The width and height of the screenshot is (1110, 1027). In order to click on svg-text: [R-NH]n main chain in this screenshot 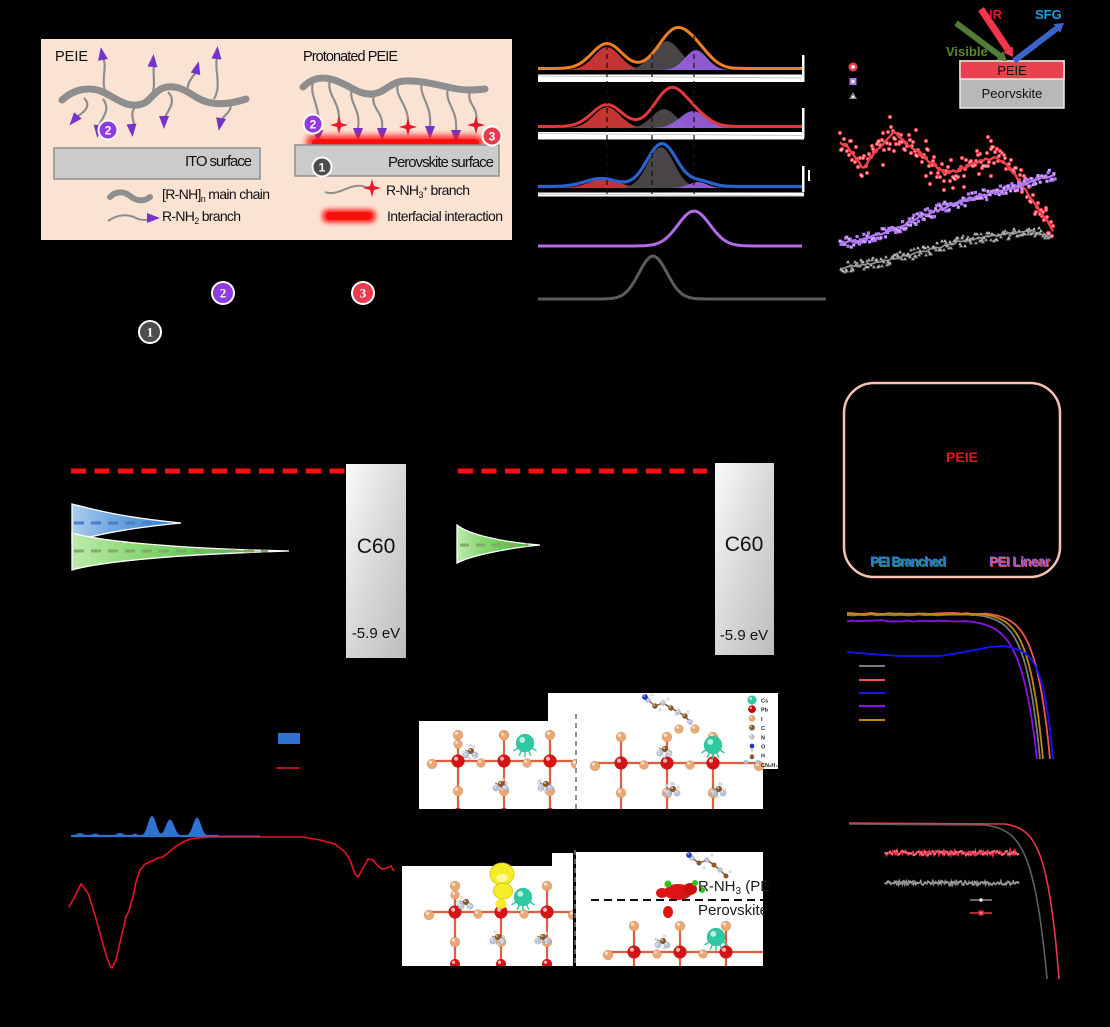, I will do `click(216, 195)`.